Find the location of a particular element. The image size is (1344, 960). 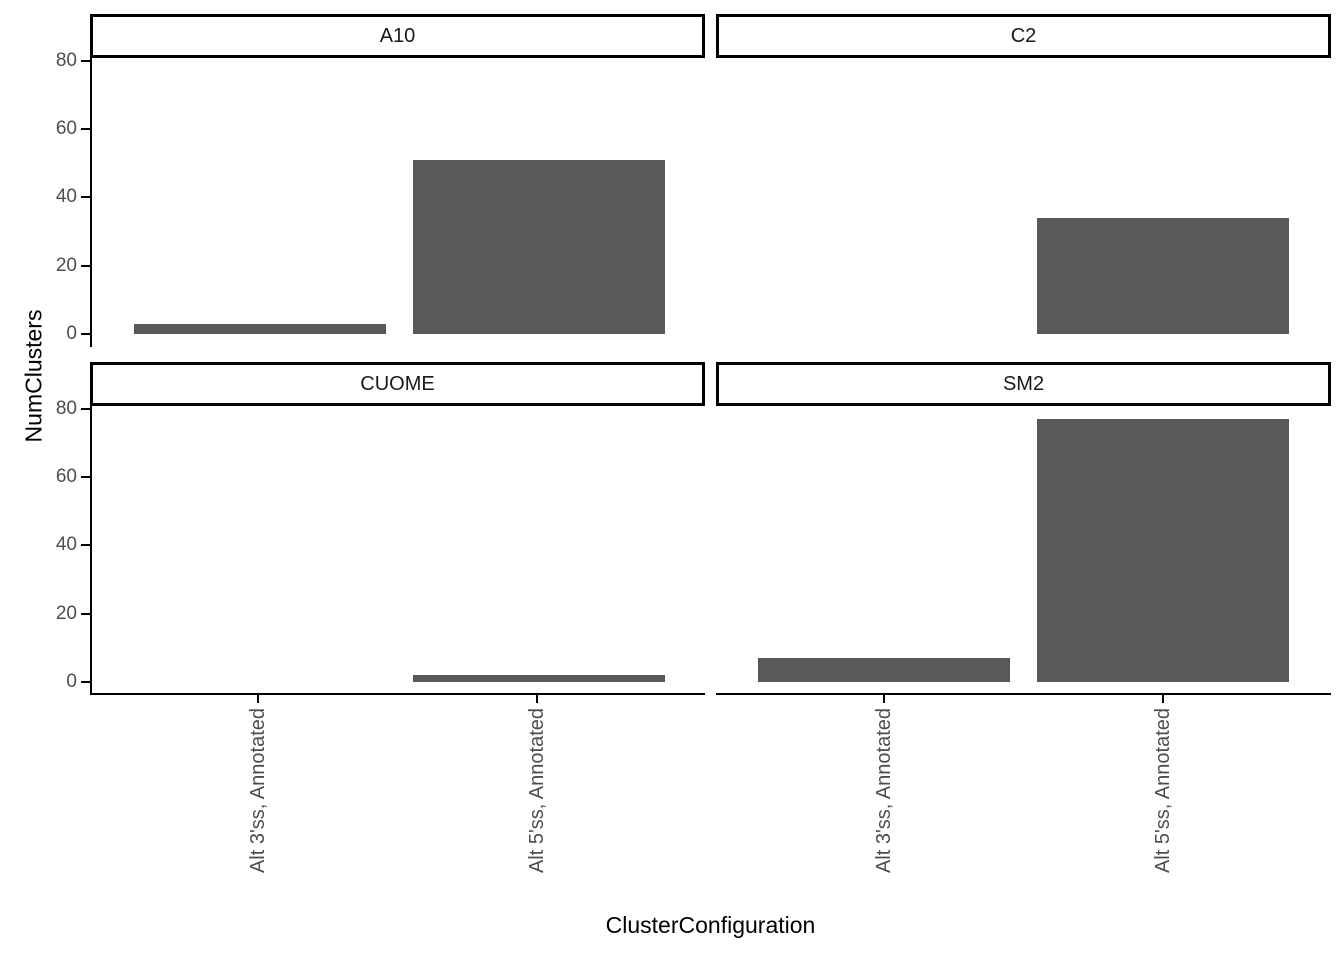

panel-cuome is located at coordinates (397, 550).